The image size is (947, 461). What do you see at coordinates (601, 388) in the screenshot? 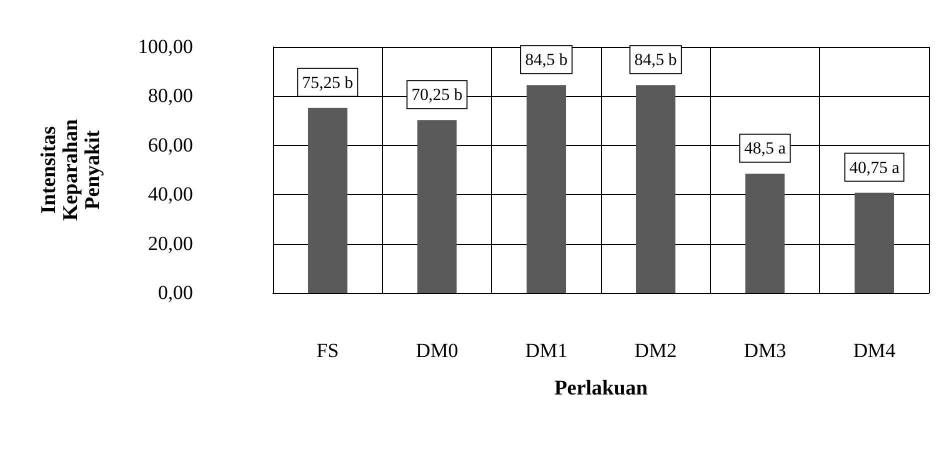
I see `x-axis-title: Perlakuan` at bounding box center [601, 388].